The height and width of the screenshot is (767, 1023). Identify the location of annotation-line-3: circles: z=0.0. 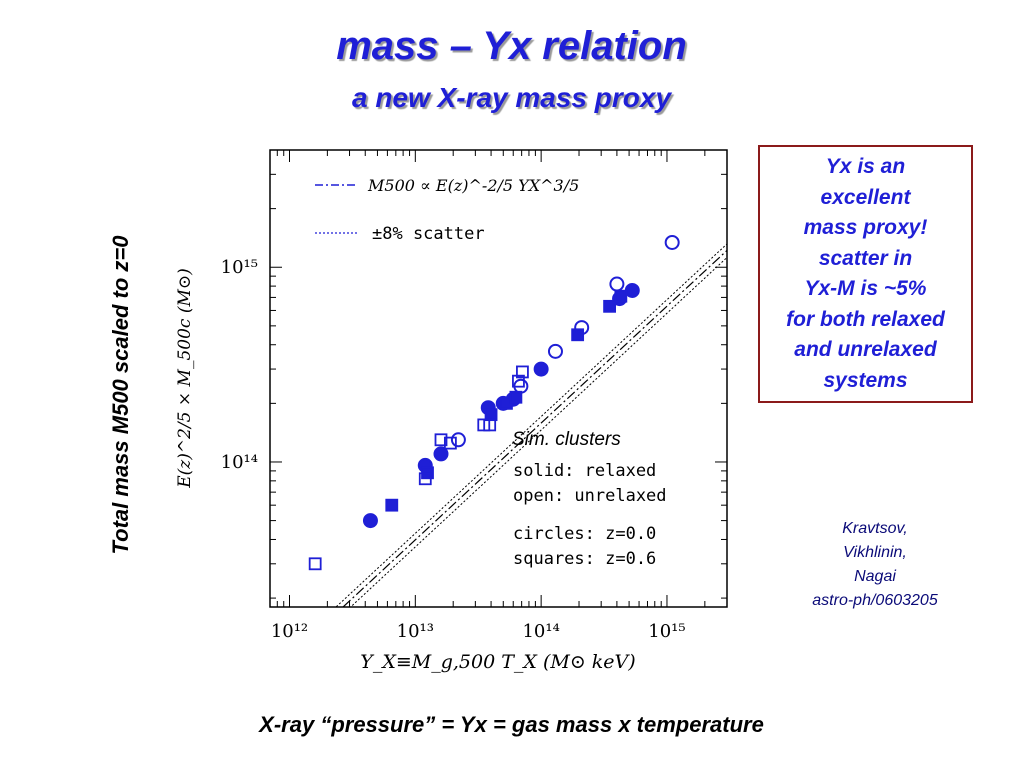
(584, 534).